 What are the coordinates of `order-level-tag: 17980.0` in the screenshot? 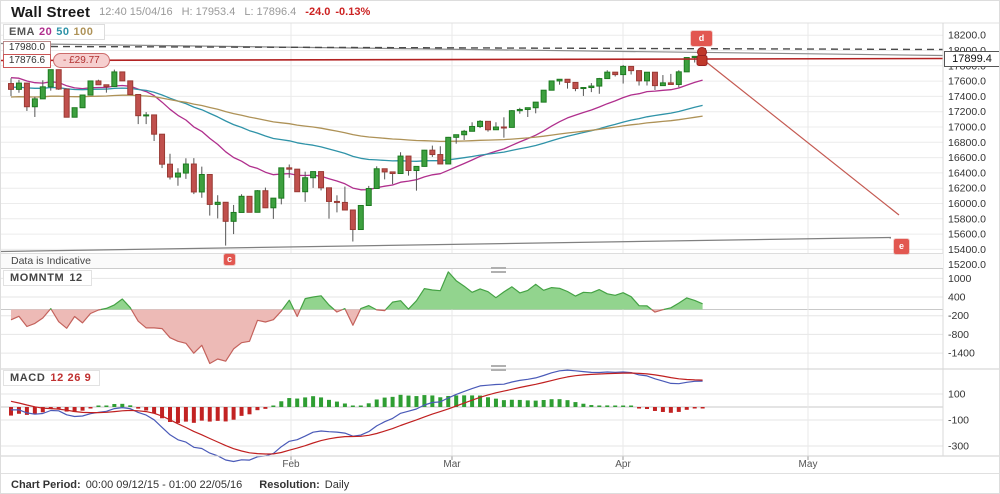 It's located at (27, 48).